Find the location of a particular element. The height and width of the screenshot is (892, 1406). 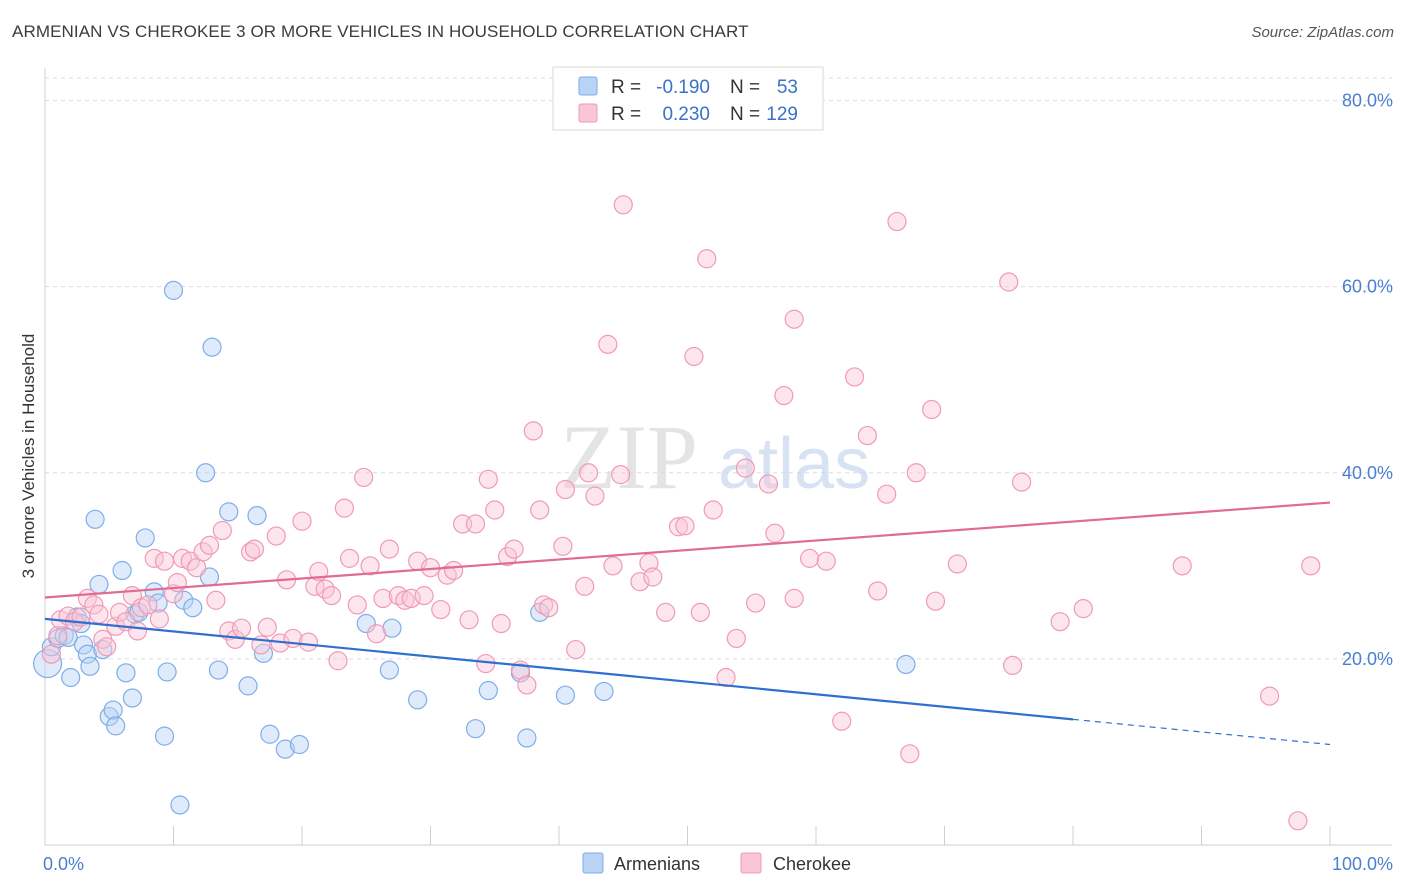

y-tick-label: 60.0% is located at coordinates (1367, 287).